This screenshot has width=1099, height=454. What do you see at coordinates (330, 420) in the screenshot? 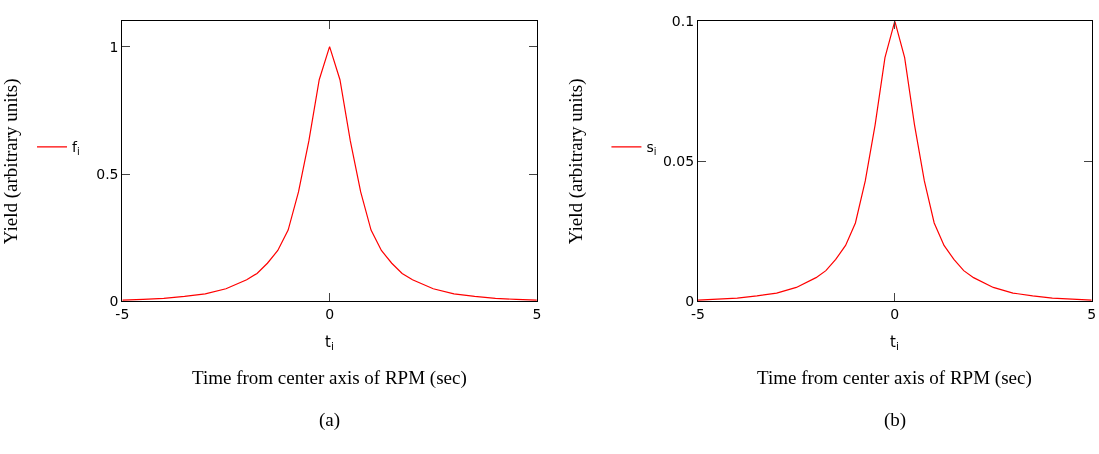
I see `text: (a)` at bounding box center [330, 420].